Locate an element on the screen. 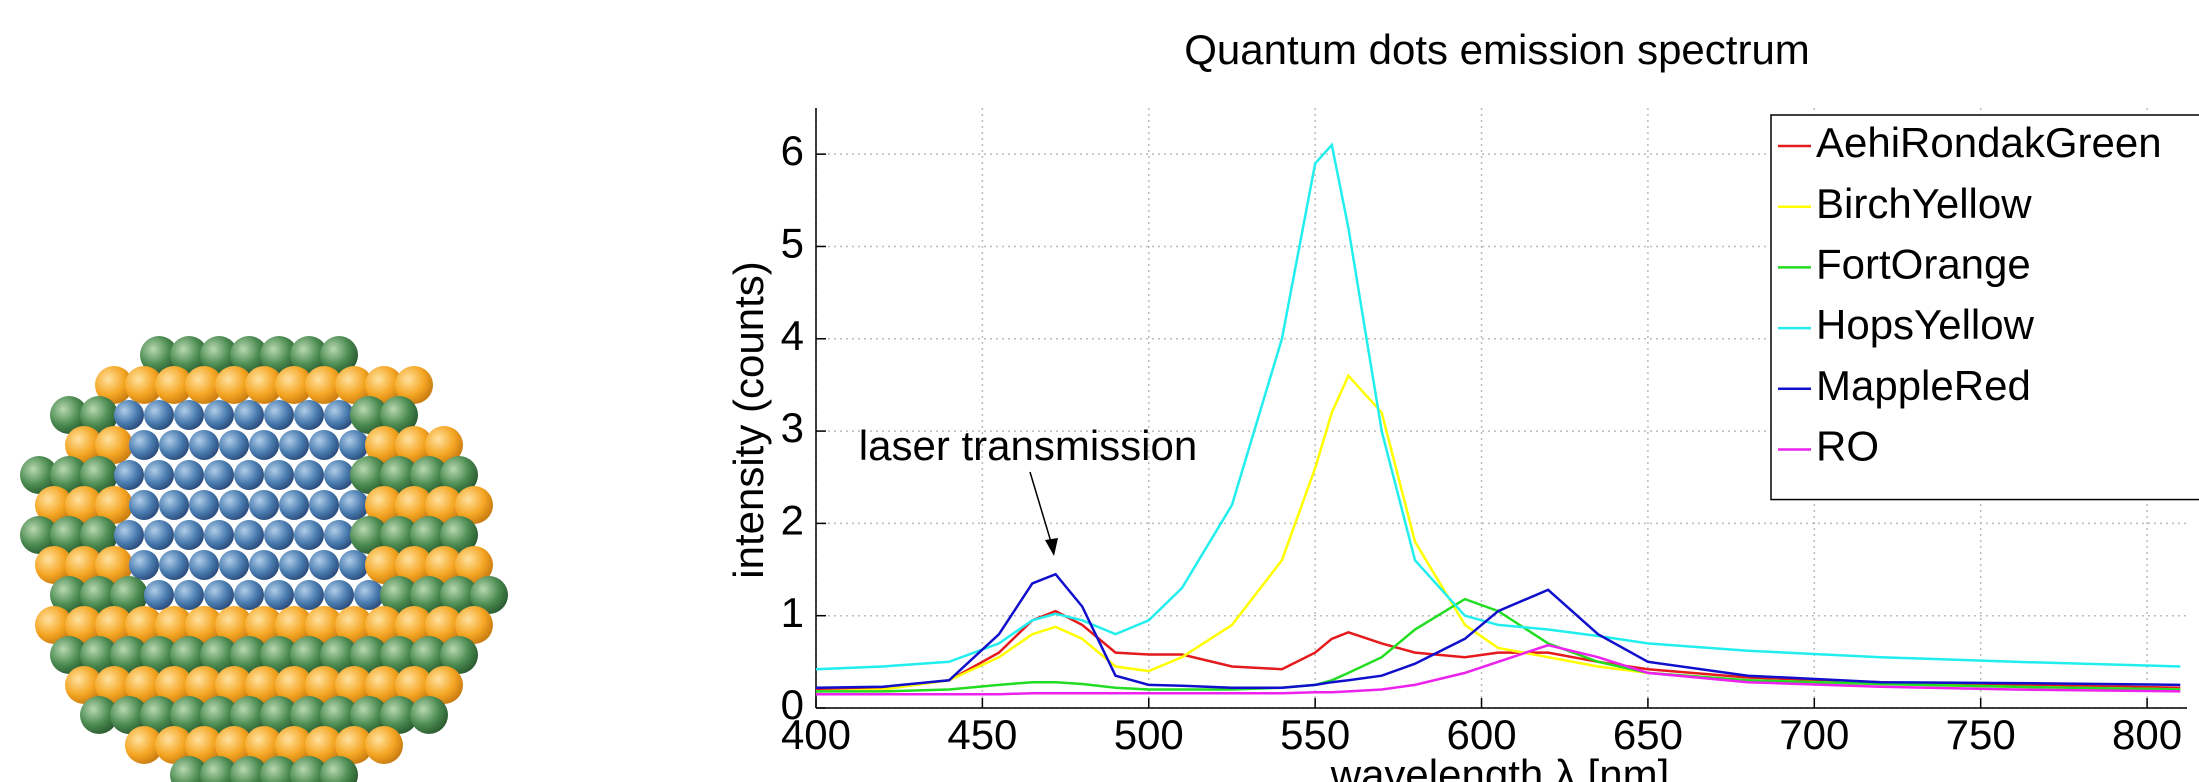  annotation-arrow is located at coordinates (1042, 512).